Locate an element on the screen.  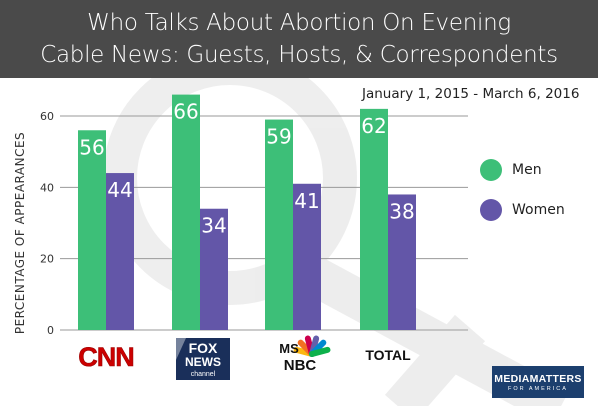
legend-swatch-women is located at coordinates (491, 210).